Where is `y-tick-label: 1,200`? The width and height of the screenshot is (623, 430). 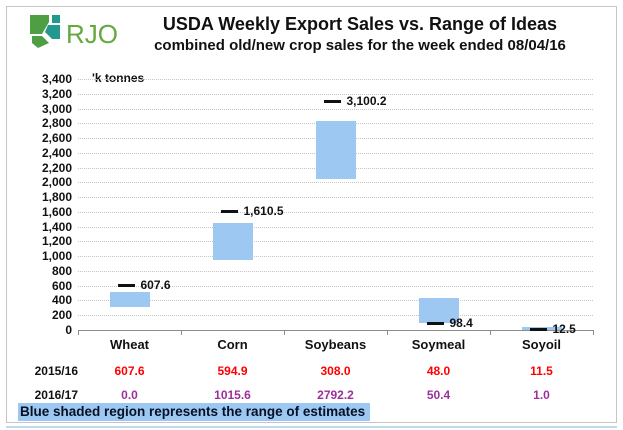
y-tick-label: 1,200 is located at coordinates (56, 241).